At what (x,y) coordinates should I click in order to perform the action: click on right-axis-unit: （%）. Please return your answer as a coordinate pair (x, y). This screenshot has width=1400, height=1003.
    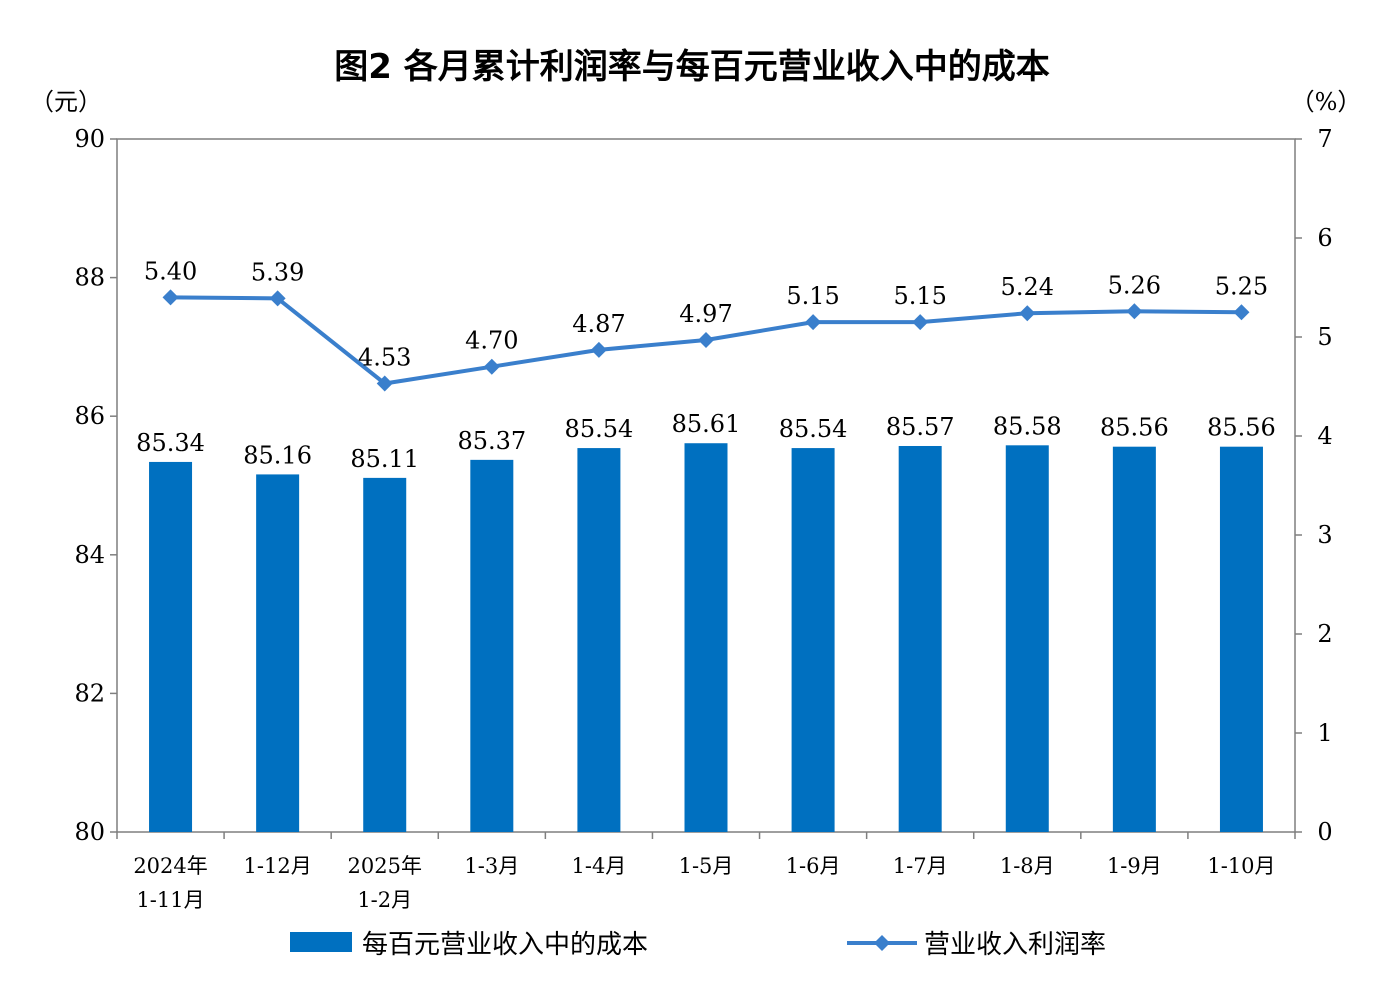
    Looking at the image, I should click on (1326, 102).